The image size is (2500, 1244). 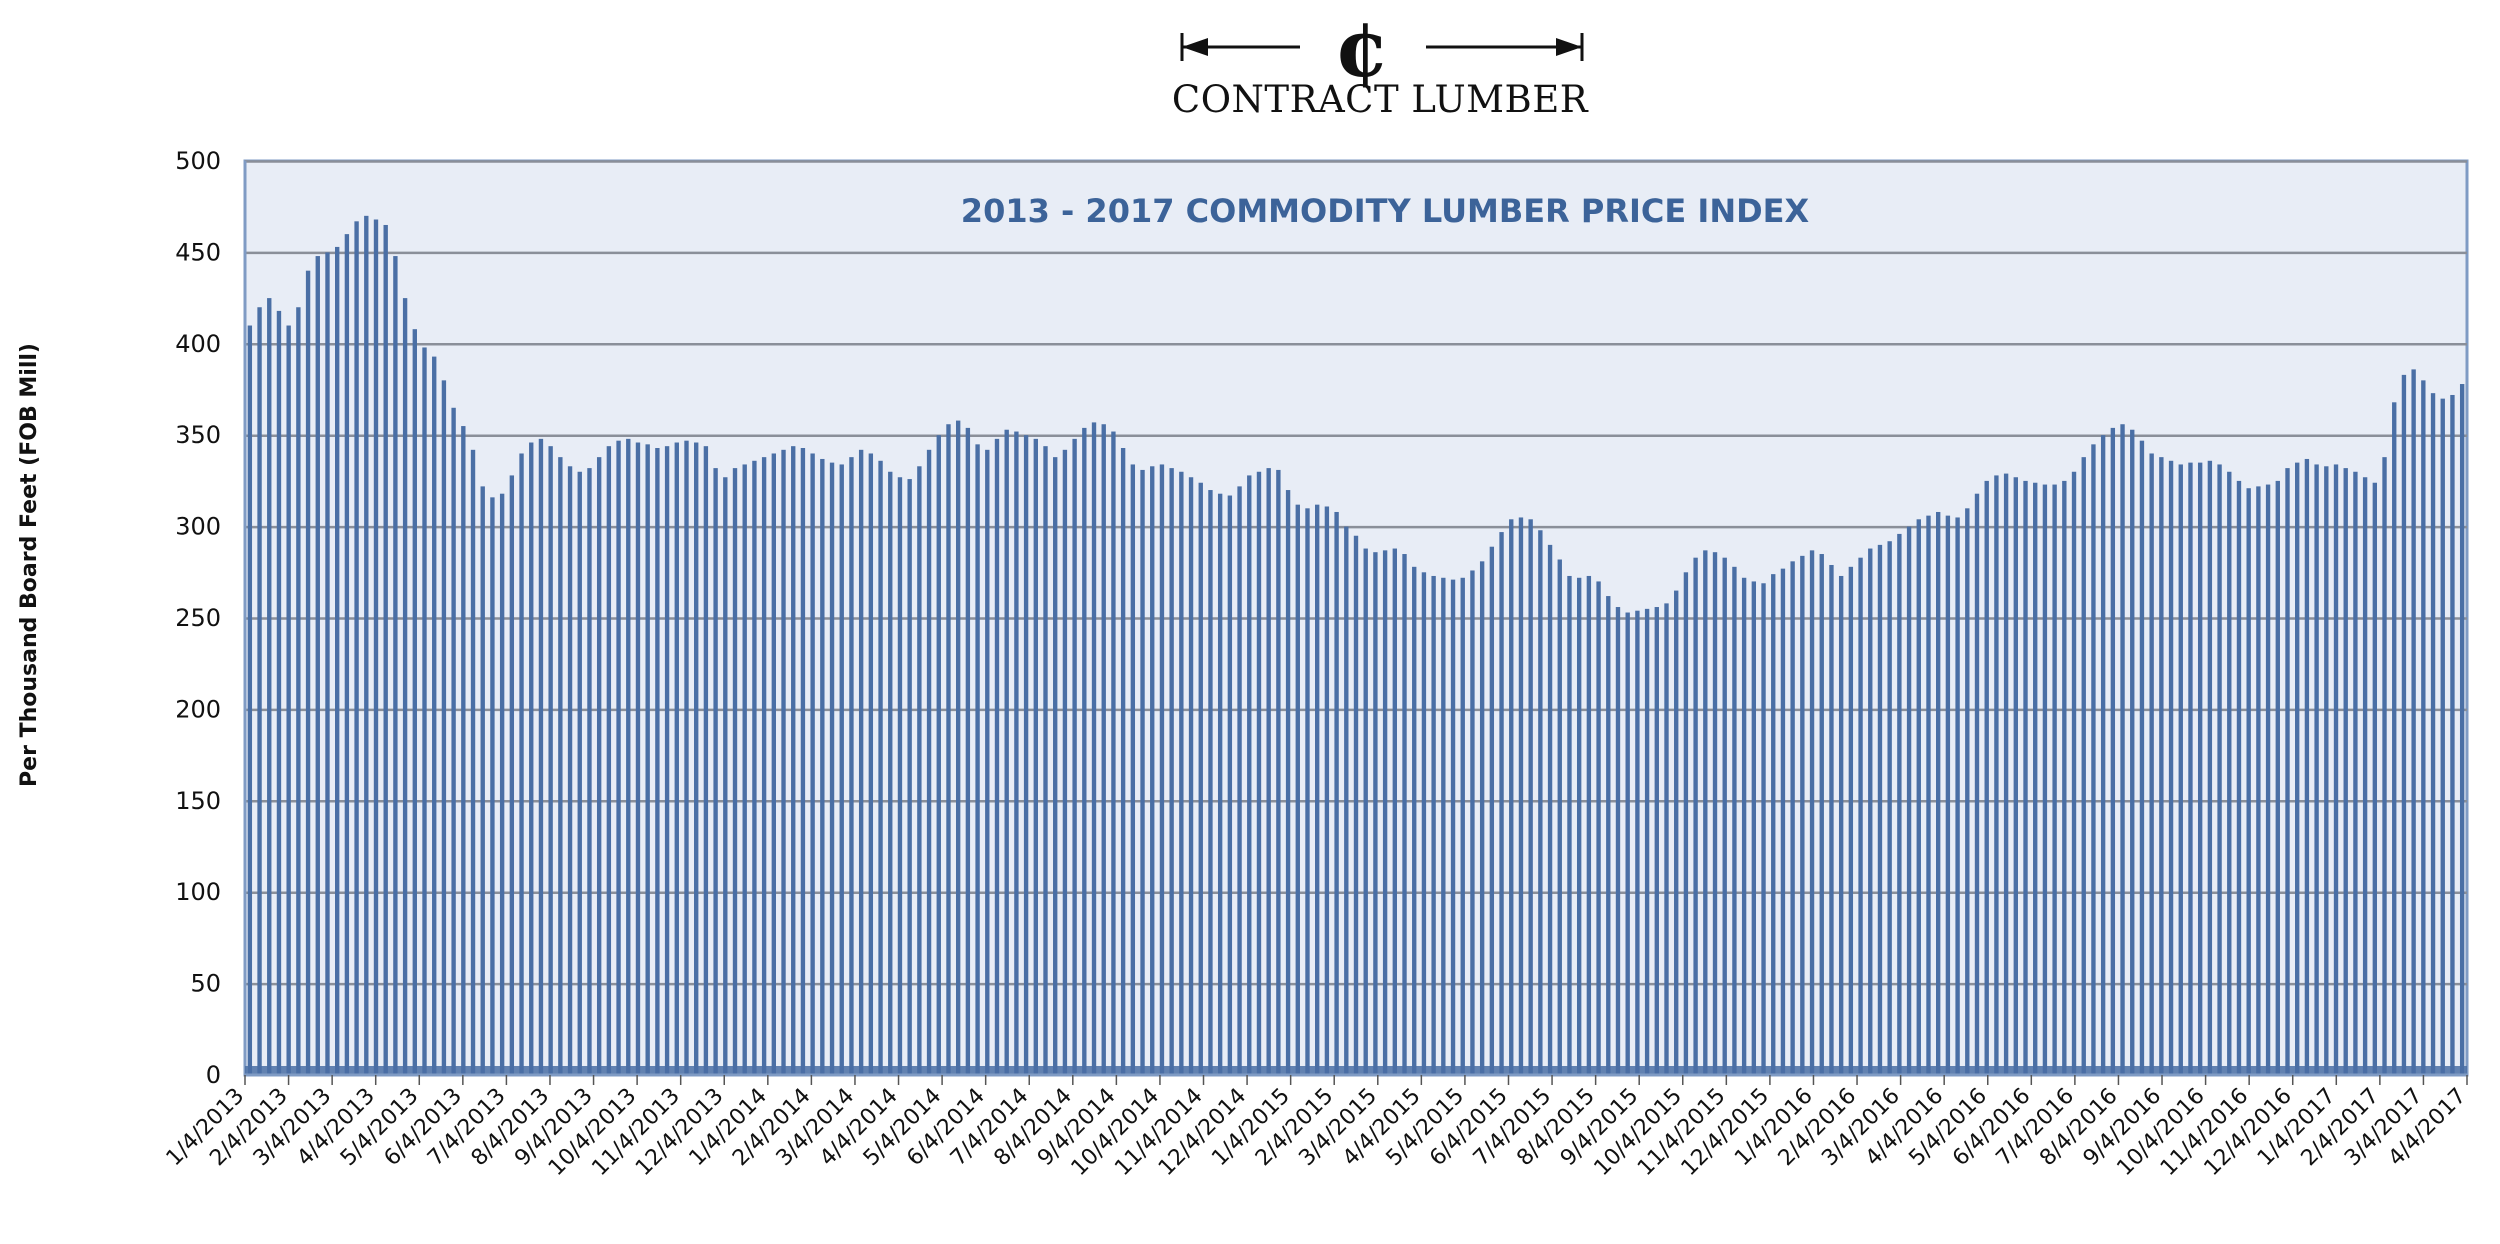 What do you see at coordinates (1569, 47) in the screenshot?
I see `logo-arrow-right-head` at bounding box center [1569, 47].